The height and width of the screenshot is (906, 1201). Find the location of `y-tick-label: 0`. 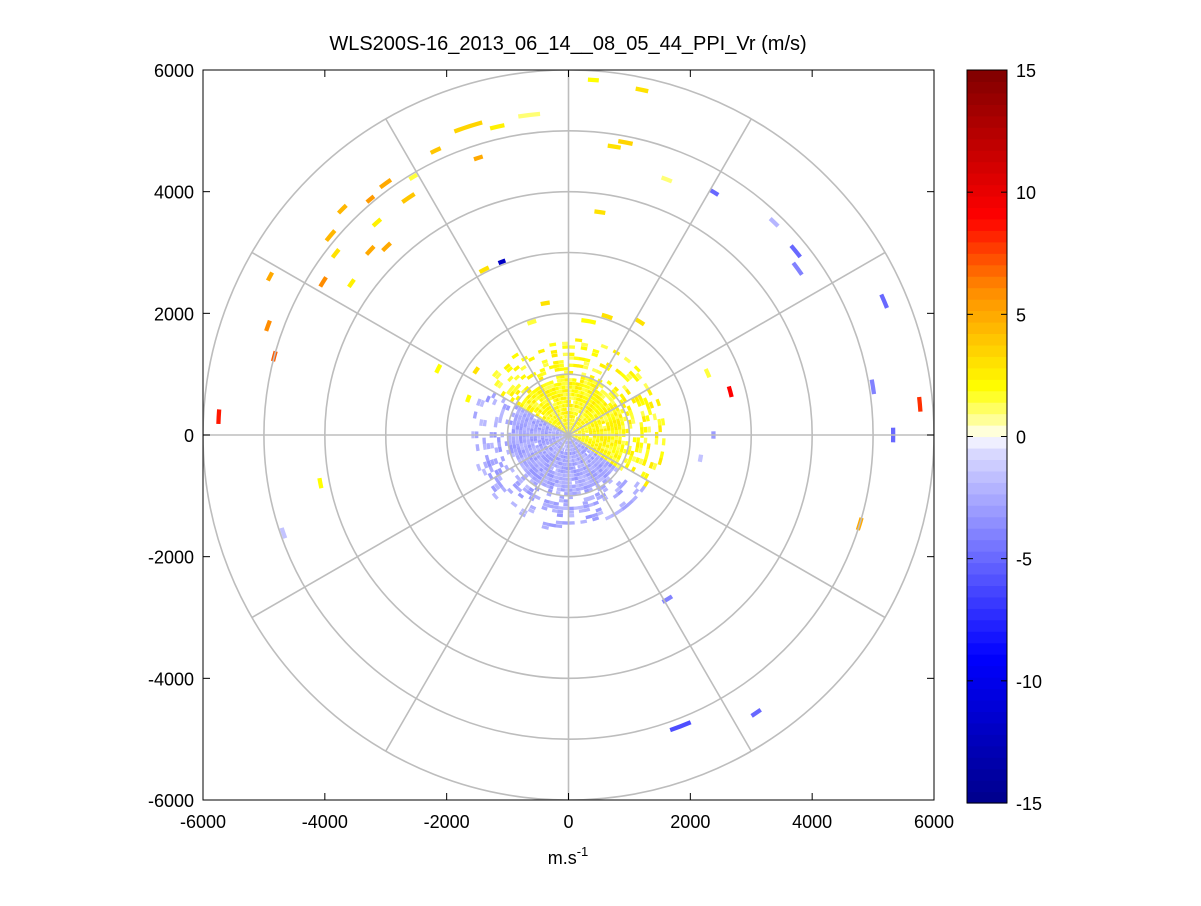

y-tick-label: 0 is located at coordinates (189, 436).